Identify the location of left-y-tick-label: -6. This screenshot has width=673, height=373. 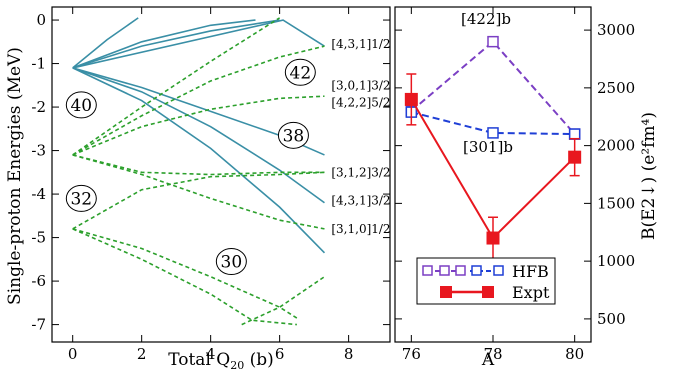
(38, 281).